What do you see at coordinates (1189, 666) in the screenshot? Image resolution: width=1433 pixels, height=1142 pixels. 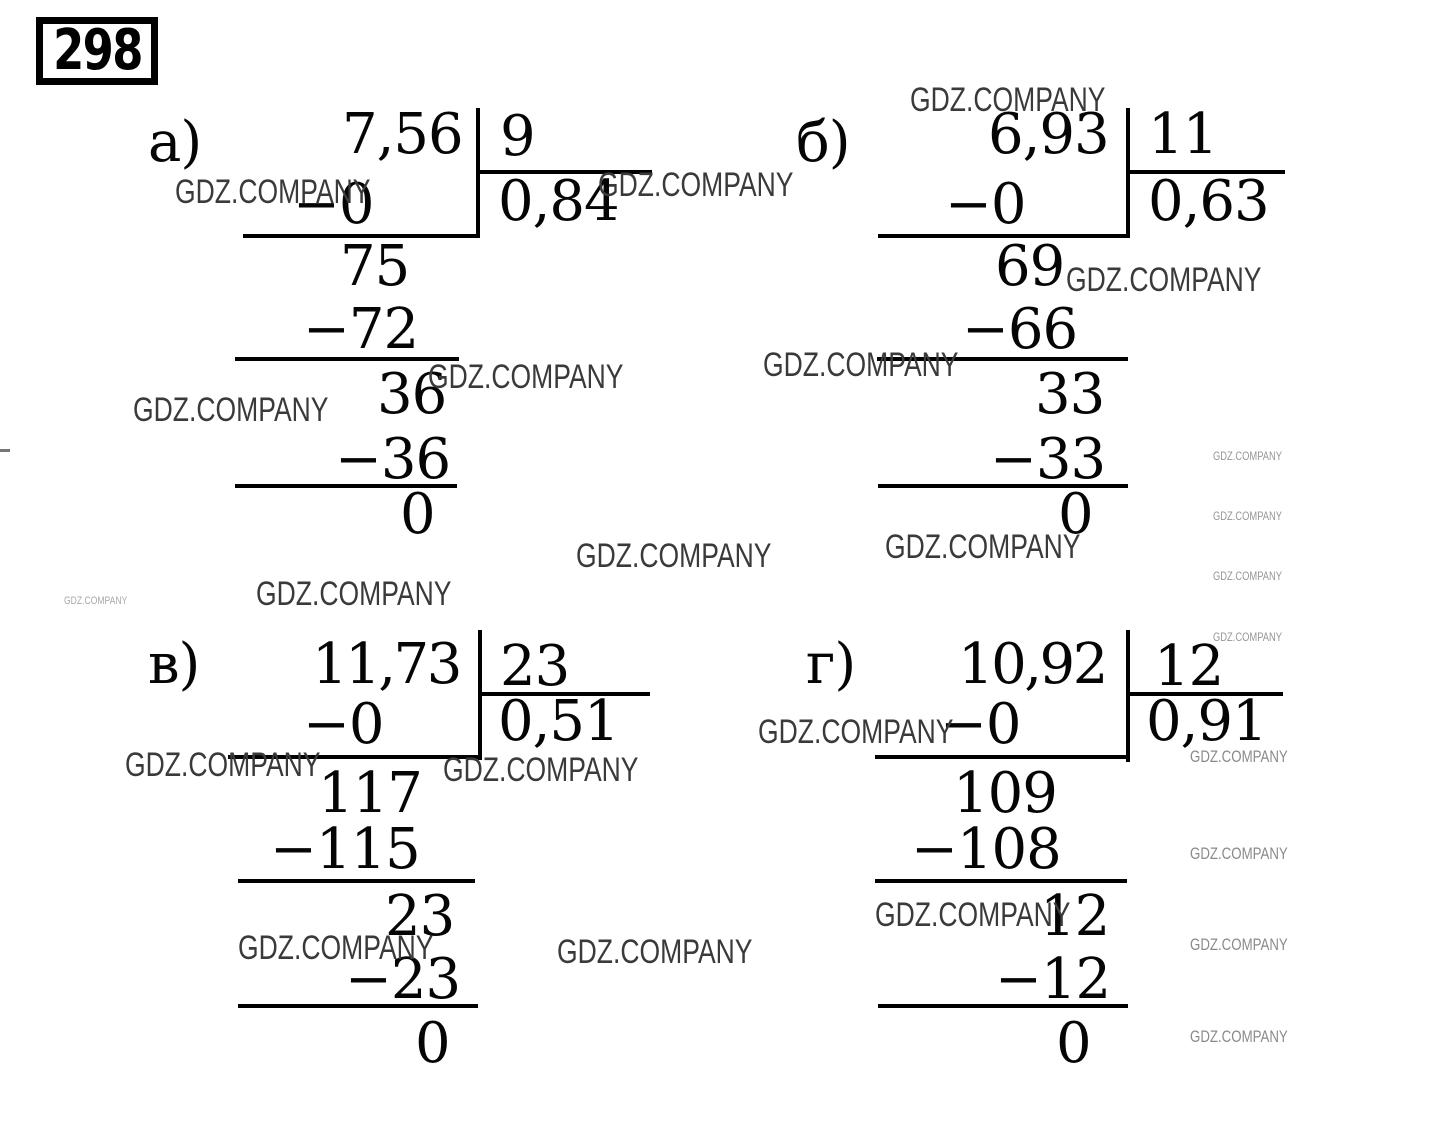 I see `section-g-divisor: 12` at bounding box center [1189, 666].